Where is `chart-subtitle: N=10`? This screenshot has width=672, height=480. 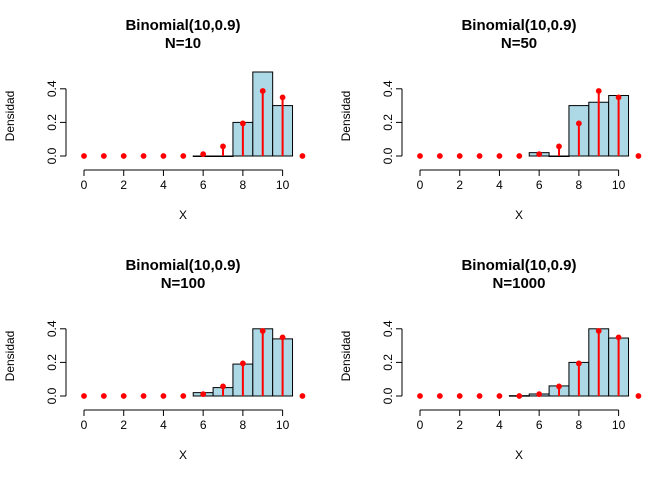 chart-subtitle: N=10 is located at coordinates (183, 43).